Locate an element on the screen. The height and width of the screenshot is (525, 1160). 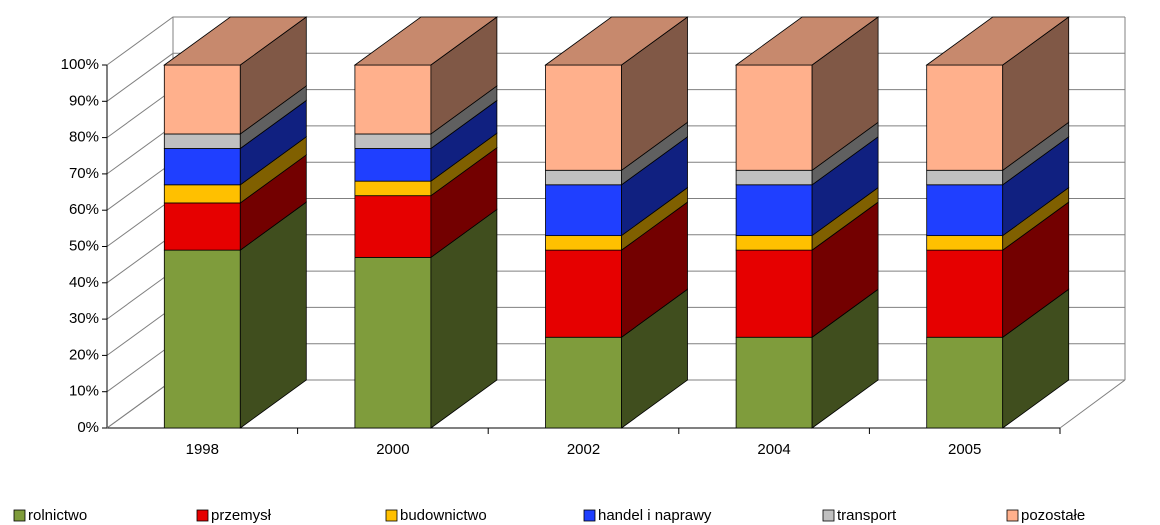
y-tick-label: 20% is located at coordinates (84, 354).